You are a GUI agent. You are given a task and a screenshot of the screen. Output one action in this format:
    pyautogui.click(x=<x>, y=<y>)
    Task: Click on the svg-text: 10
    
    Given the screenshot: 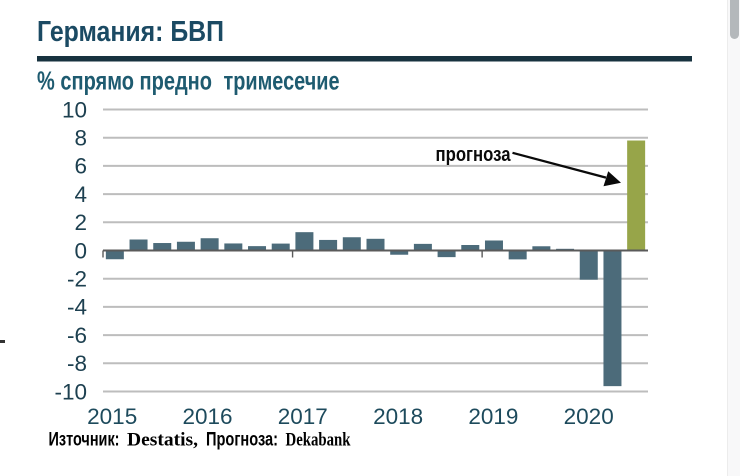 What is the action you would take?
    pyautogui.click(x=74, y=109)
    